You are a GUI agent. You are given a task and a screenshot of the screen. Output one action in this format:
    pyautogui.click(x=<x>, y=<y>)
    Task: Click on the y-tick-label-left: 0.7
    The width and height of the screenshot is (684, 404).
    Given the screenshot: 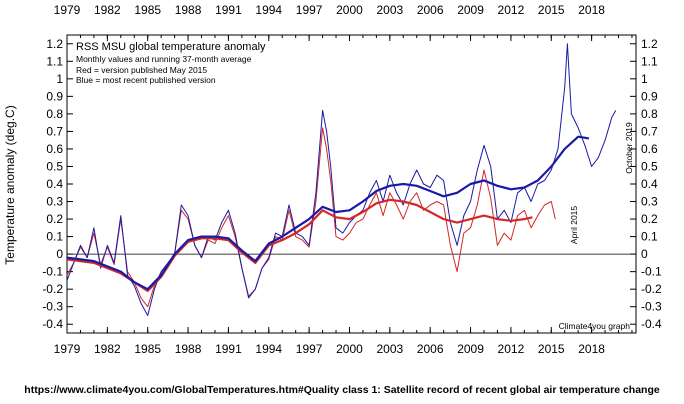 What is the action you would take?
    pyautogui.click(x=54, y=131)
    